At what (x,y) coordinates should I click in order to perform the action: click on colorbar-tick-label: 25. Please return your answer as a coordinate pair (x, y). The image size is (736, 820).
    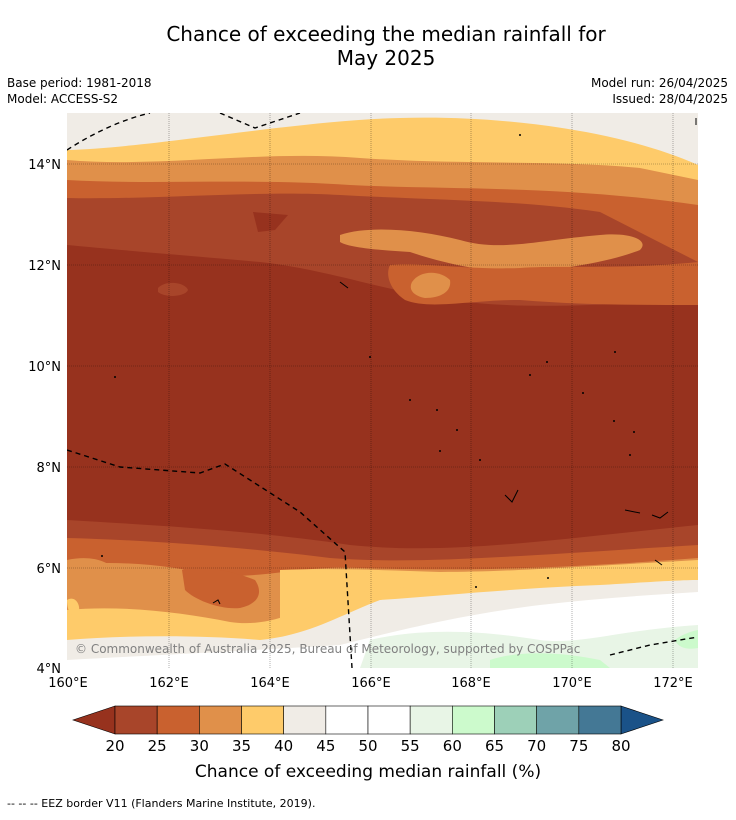
    Looking at the image, I should click on (157, 746).